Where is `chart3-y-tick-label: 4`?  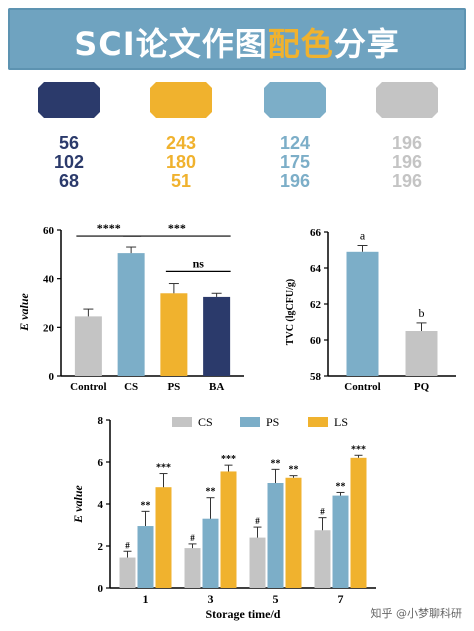 chart3-y-tick-label: 4 is located at coordinates (101, 505).